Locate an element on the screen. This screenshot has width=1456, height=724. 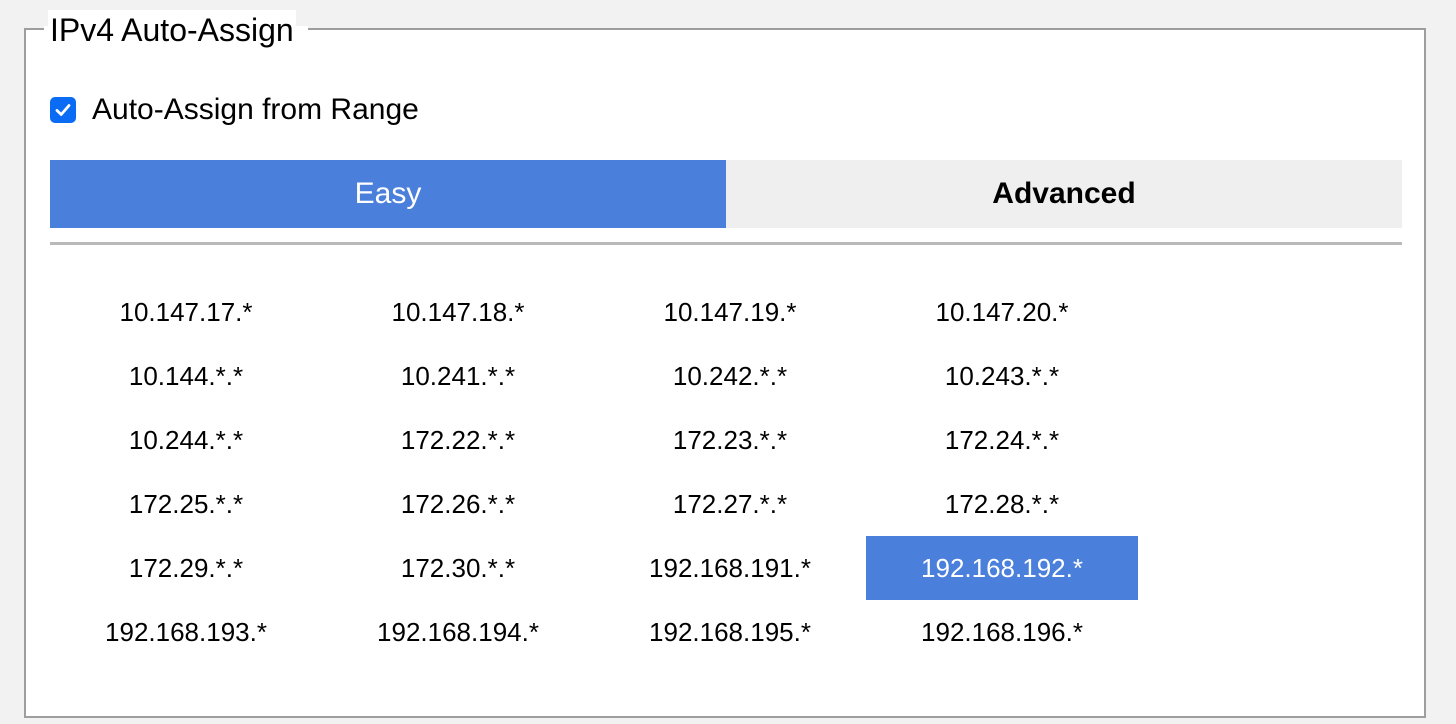
checkmark-icon is located at coordinates (63, 110).